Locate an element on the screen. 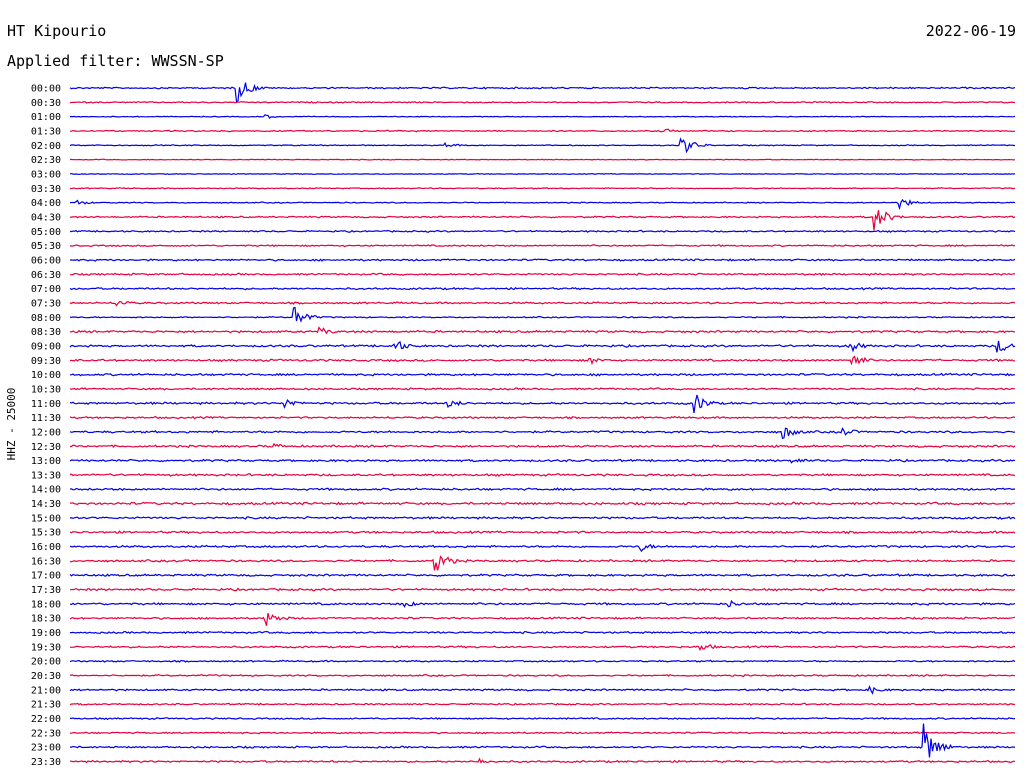  row-time-label: 14:00 is located at coordinates (46, 490).